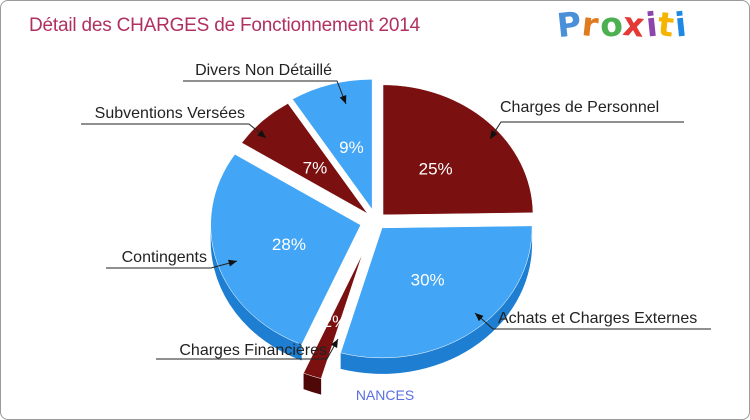  Describe the element at coordinates (170, 113) in the screenshot. I see `slice-name-label: Subventions Versées` at that location.